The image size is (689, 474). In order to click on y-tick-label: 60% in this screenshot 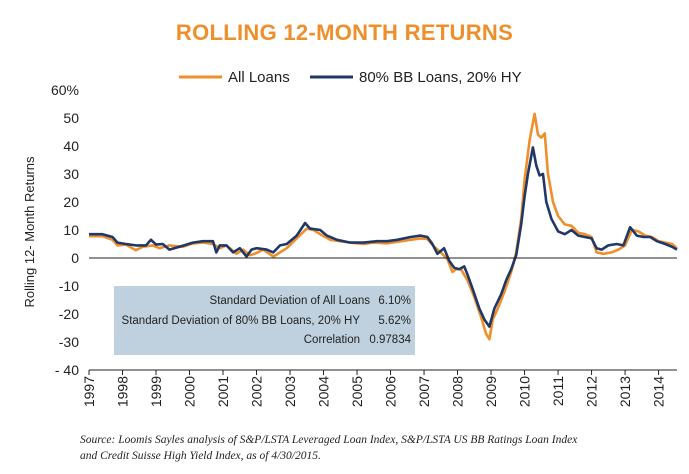, I will do `click(65, 90)`.